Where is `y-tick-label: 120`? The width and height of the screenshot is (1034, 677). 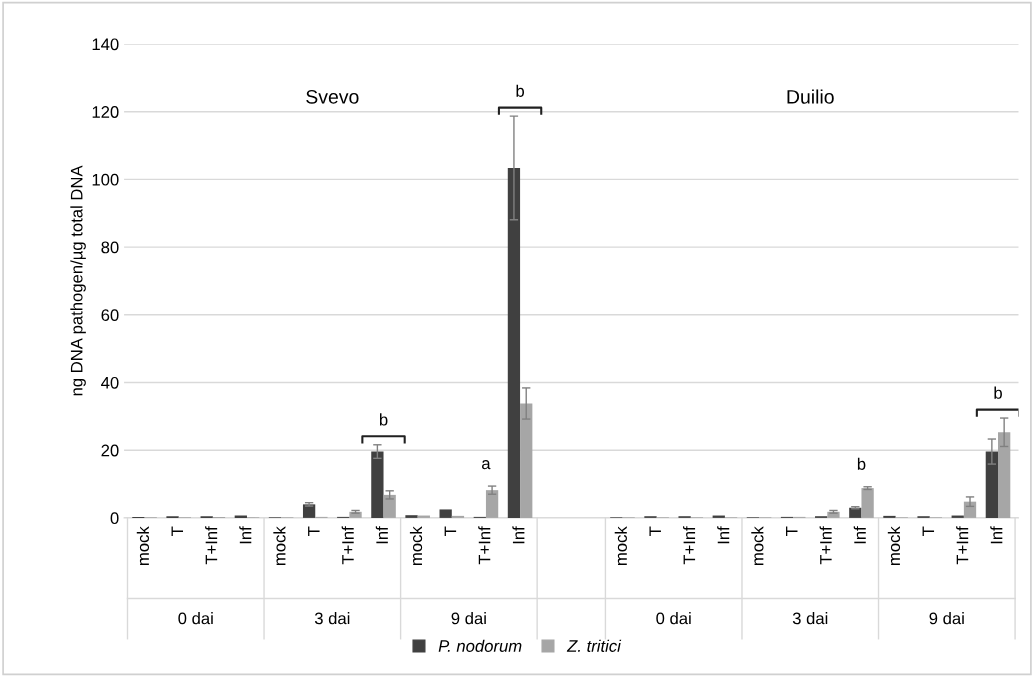
y-tick-label: 120 is located at coordinates (105, 112).